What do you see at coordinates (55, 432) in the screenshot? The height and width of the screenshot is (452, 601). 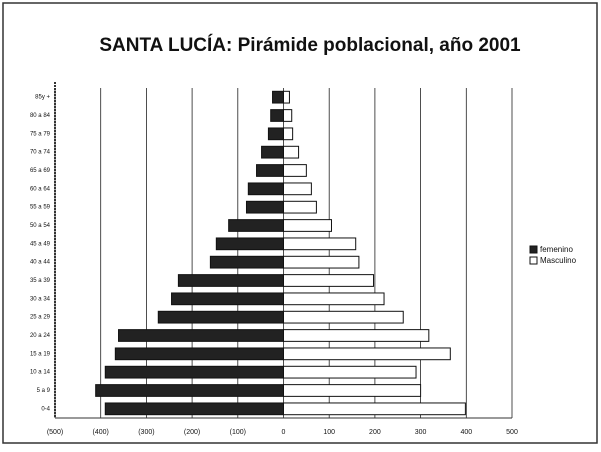 I see `x-tick-label: (500)` at bounding box center [55, 432].